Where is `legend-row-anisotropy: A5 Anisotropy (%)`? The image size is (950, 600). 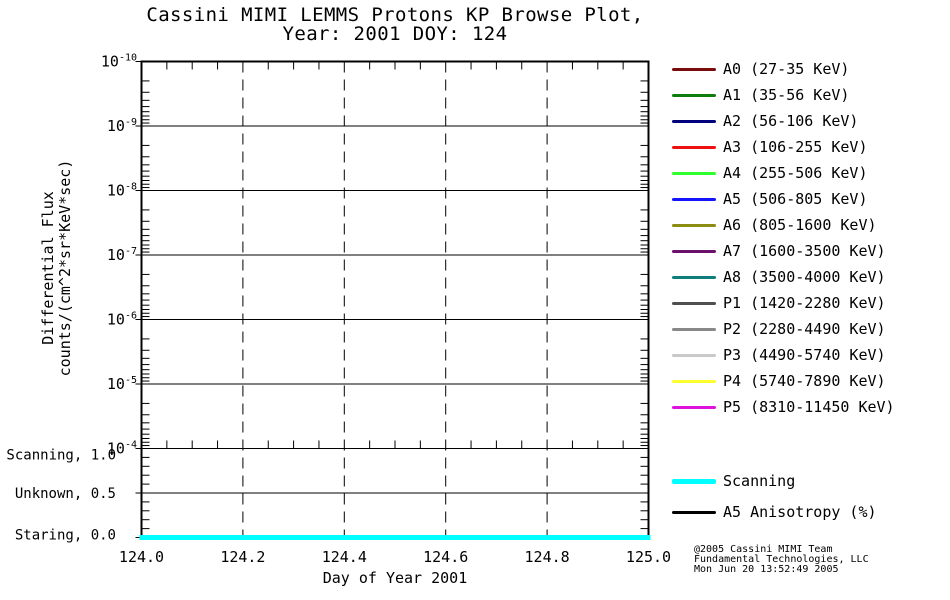
legend-row-anisotropy: A5 Anisotropy (%) is located at coordinates (810, 512).